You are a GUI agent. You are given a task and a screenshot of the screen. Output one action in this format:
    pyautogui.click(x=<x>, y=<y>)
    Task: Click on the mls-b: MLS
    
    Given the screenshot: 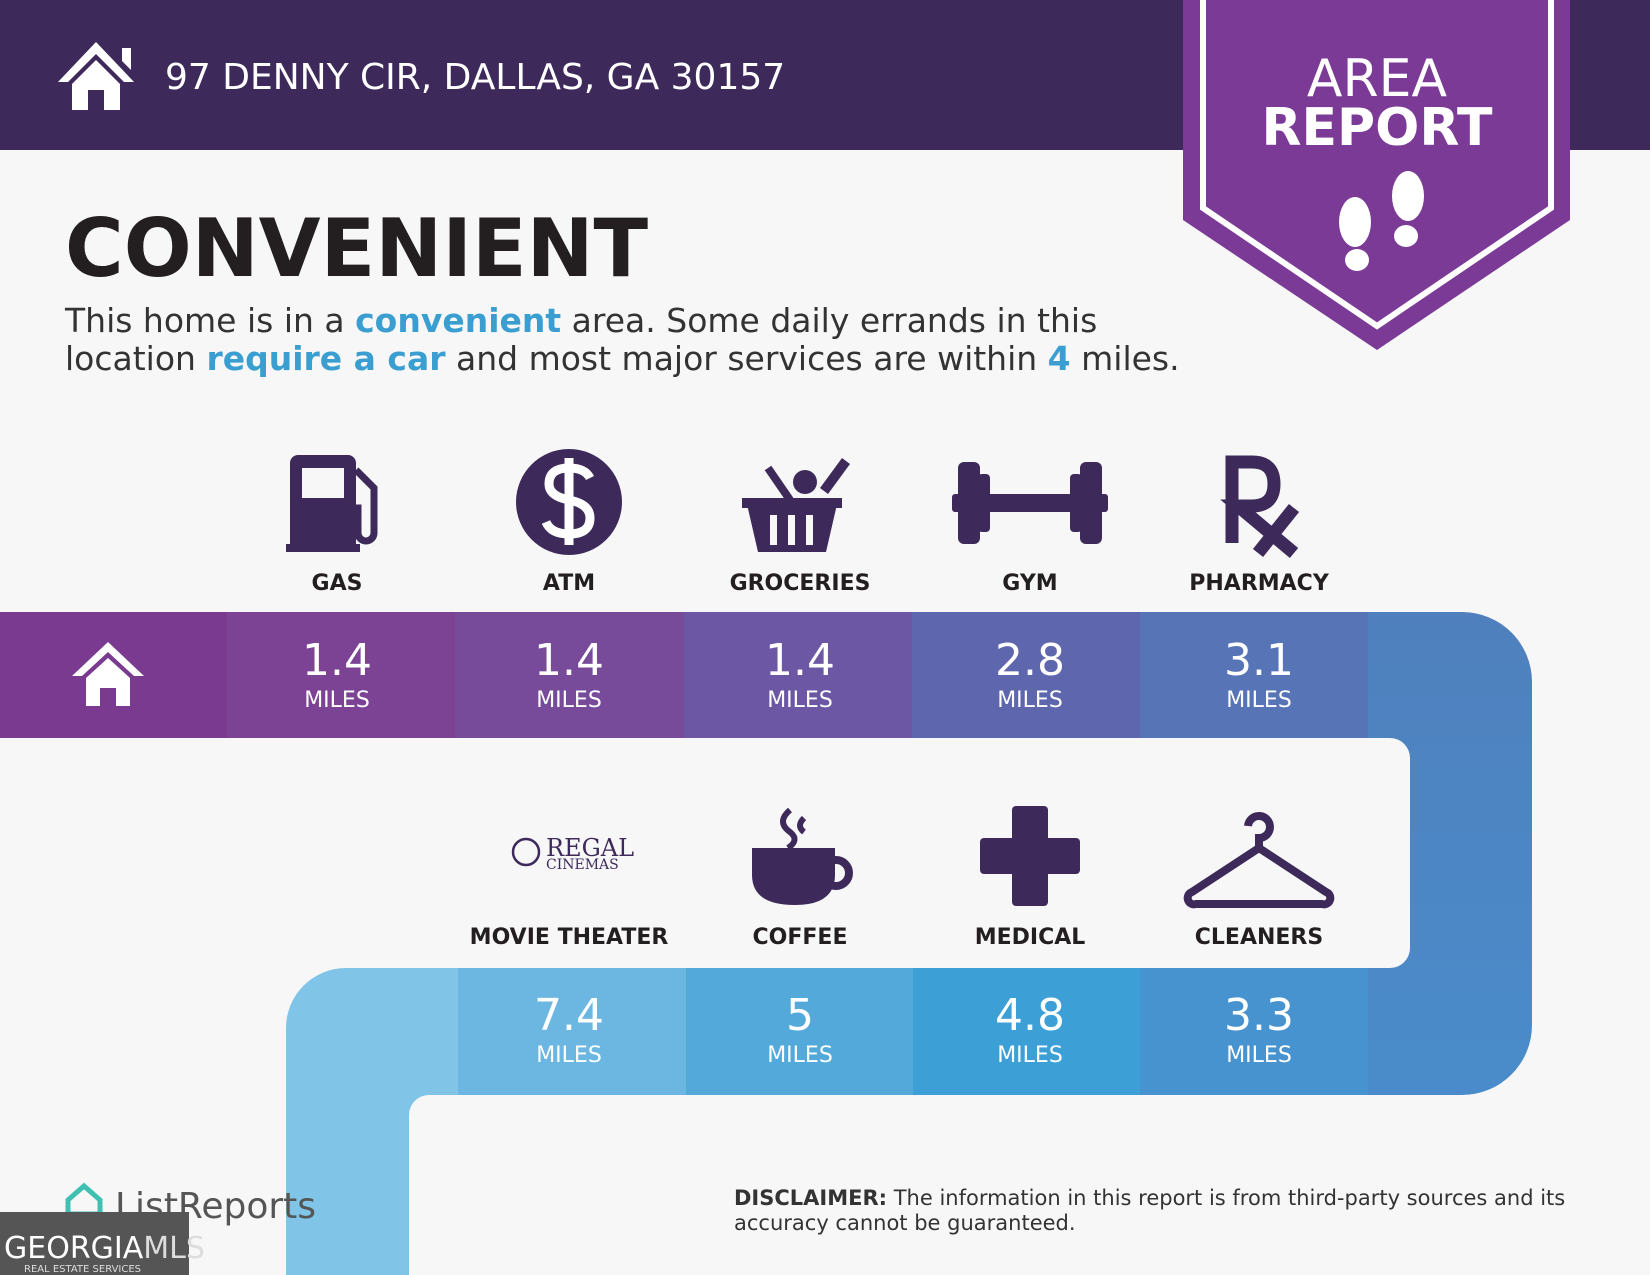 What is the action you would take?
    pyautogui.click(x=174, y=1248)
    